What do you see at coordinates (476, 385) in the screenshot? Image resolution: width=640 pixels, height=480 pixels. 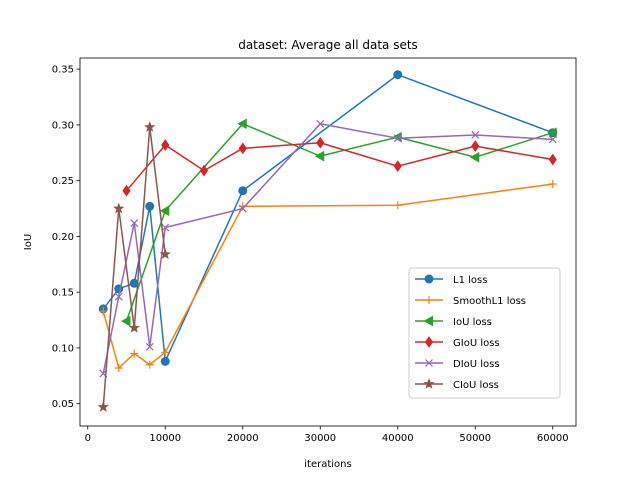 I see `legend-label: CIoU loss` at bounding box center [476, 385].